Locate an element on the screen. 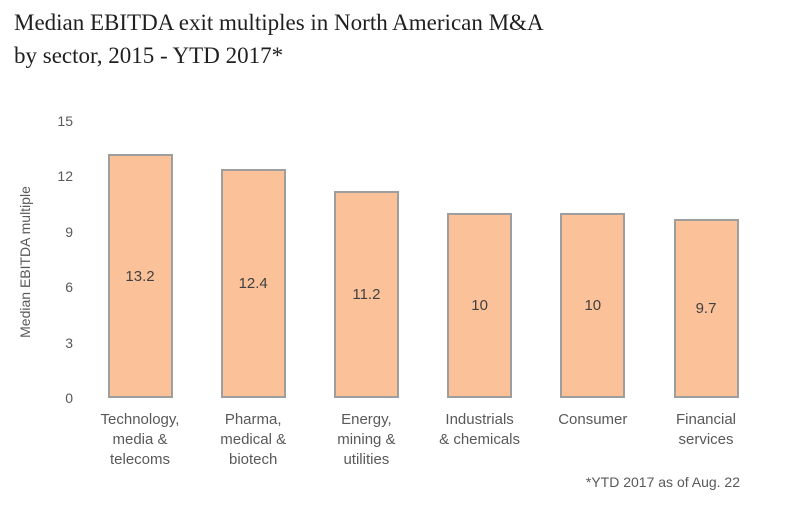  x-category-label: Pharma, medical & biotech is located at coordinates (253, 440).